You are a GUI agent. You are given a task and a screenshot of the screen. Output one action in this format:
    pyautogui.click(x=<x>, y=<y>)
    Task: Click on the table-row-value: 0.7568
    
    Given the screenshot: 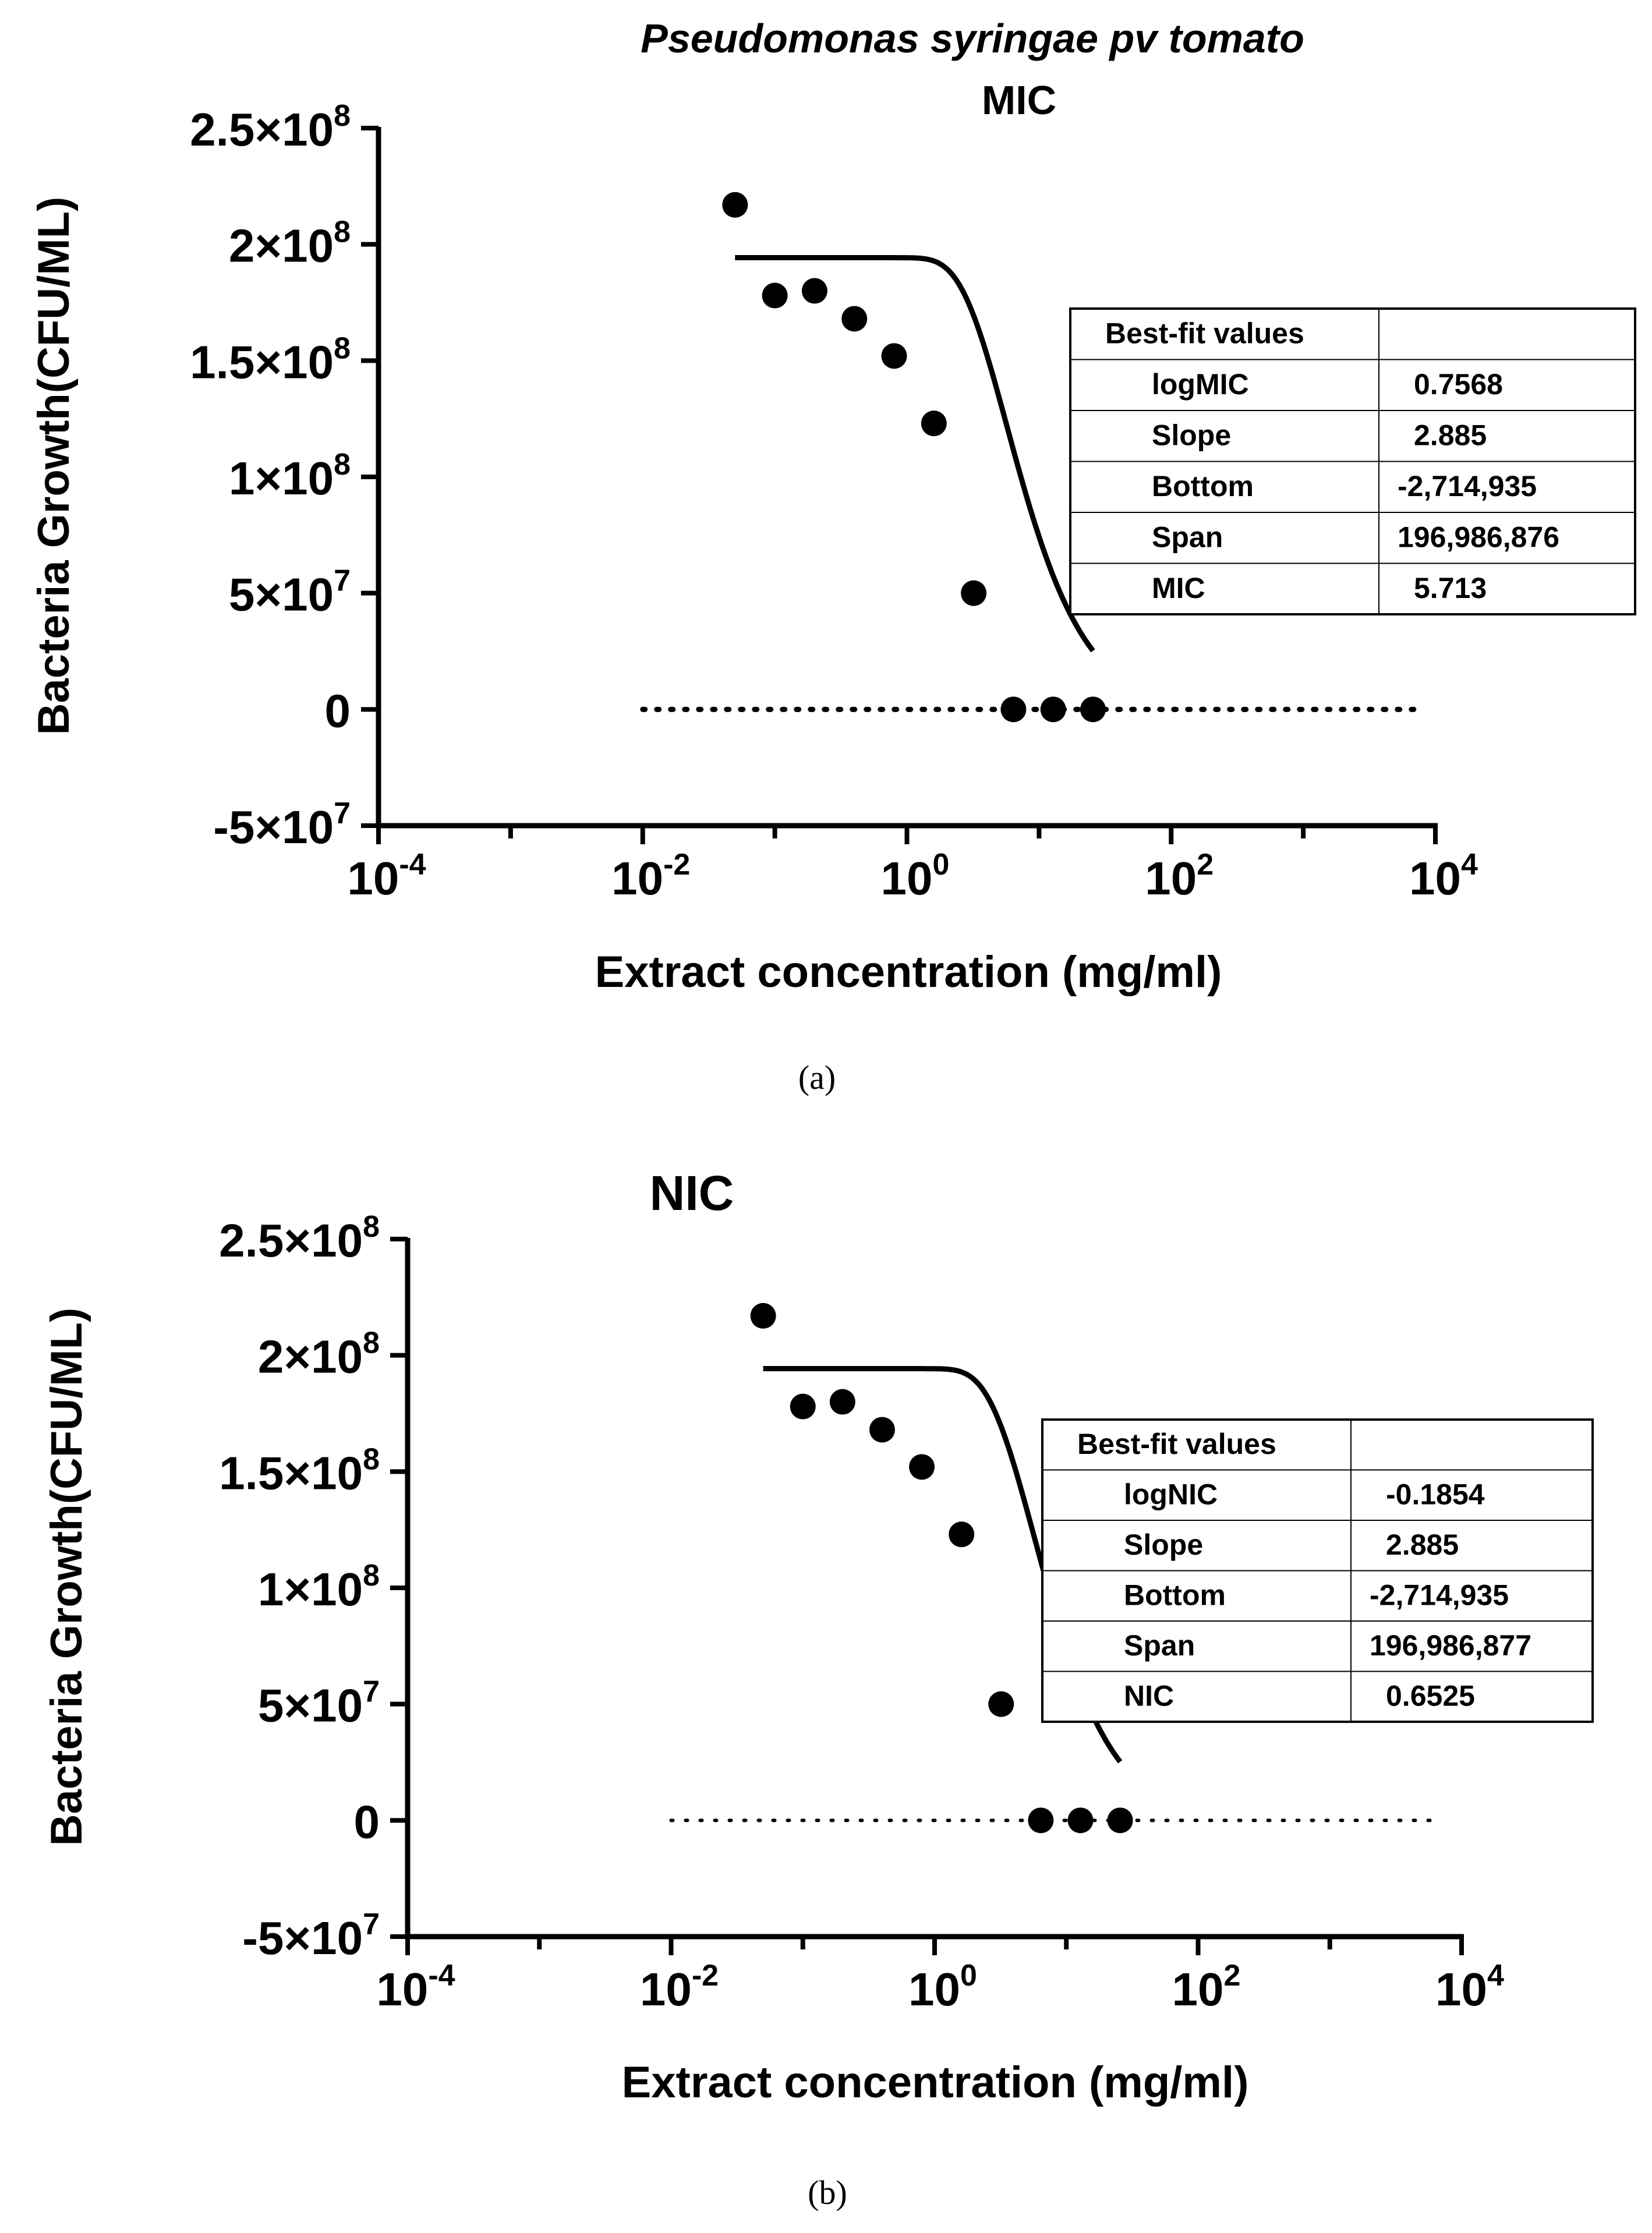 What is the action you would take?
    pyautogui.click(x=1458, y=384)
    